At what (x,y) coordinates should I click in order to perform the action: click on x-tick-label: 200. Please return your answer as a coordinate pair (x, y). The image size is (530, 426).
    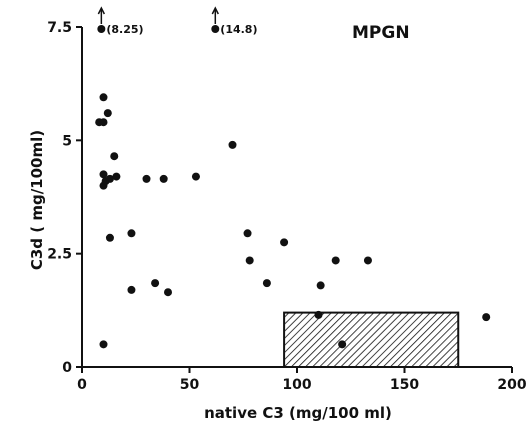
    Looking at the image, I should click on (511, 385).